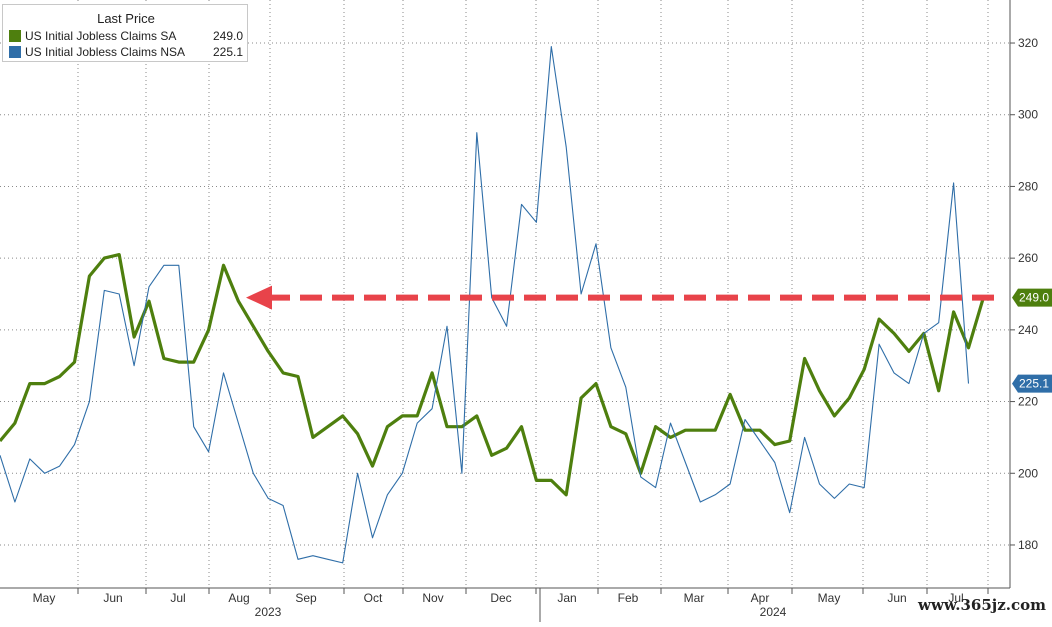 The image size is (1052, 627). I want to click on x-month-label: Apr, so click(760, 598).